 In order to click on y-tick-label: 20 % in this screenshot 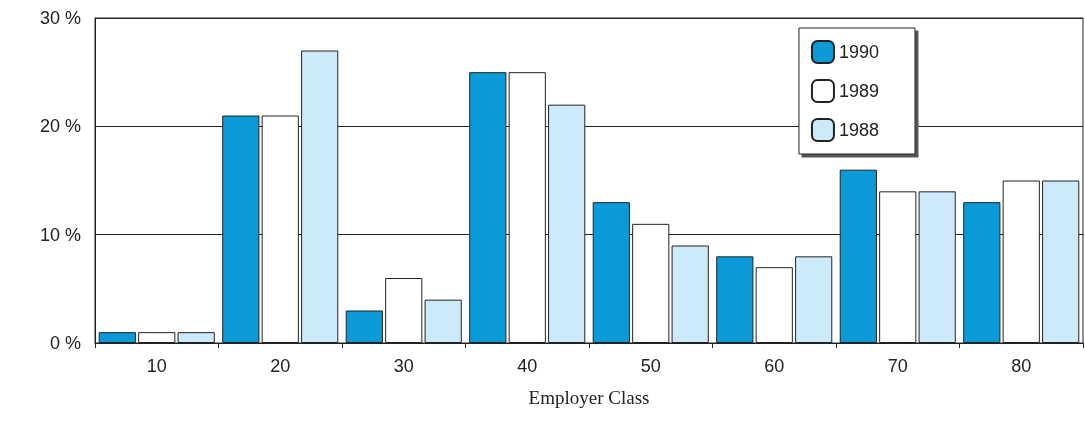, I will do `click(60, 126)`.